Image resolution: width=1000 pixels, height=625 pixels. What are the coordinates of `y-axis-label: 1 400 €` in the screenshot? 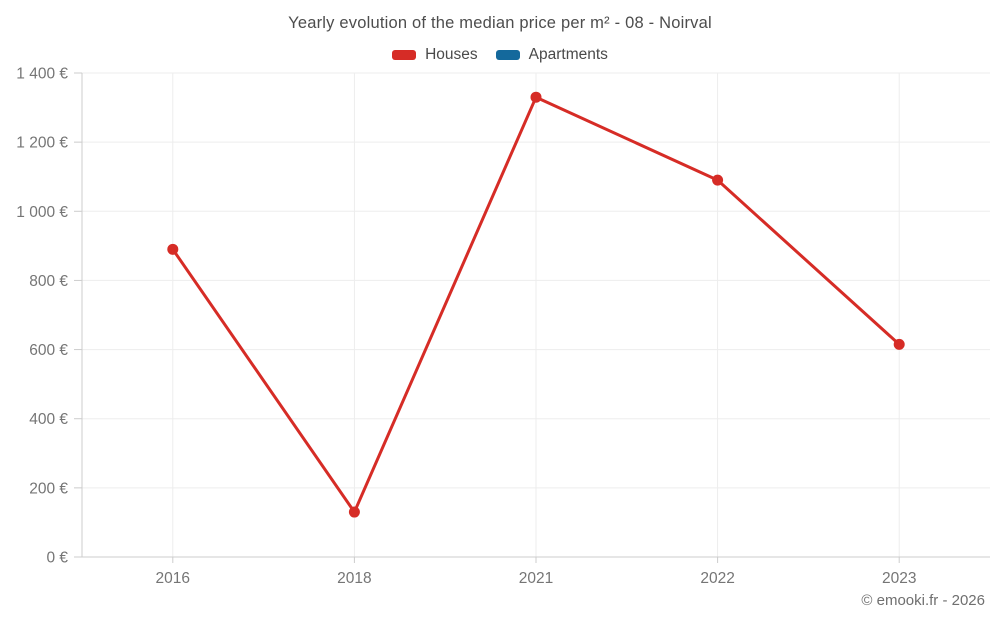 It's located at (42, 74).